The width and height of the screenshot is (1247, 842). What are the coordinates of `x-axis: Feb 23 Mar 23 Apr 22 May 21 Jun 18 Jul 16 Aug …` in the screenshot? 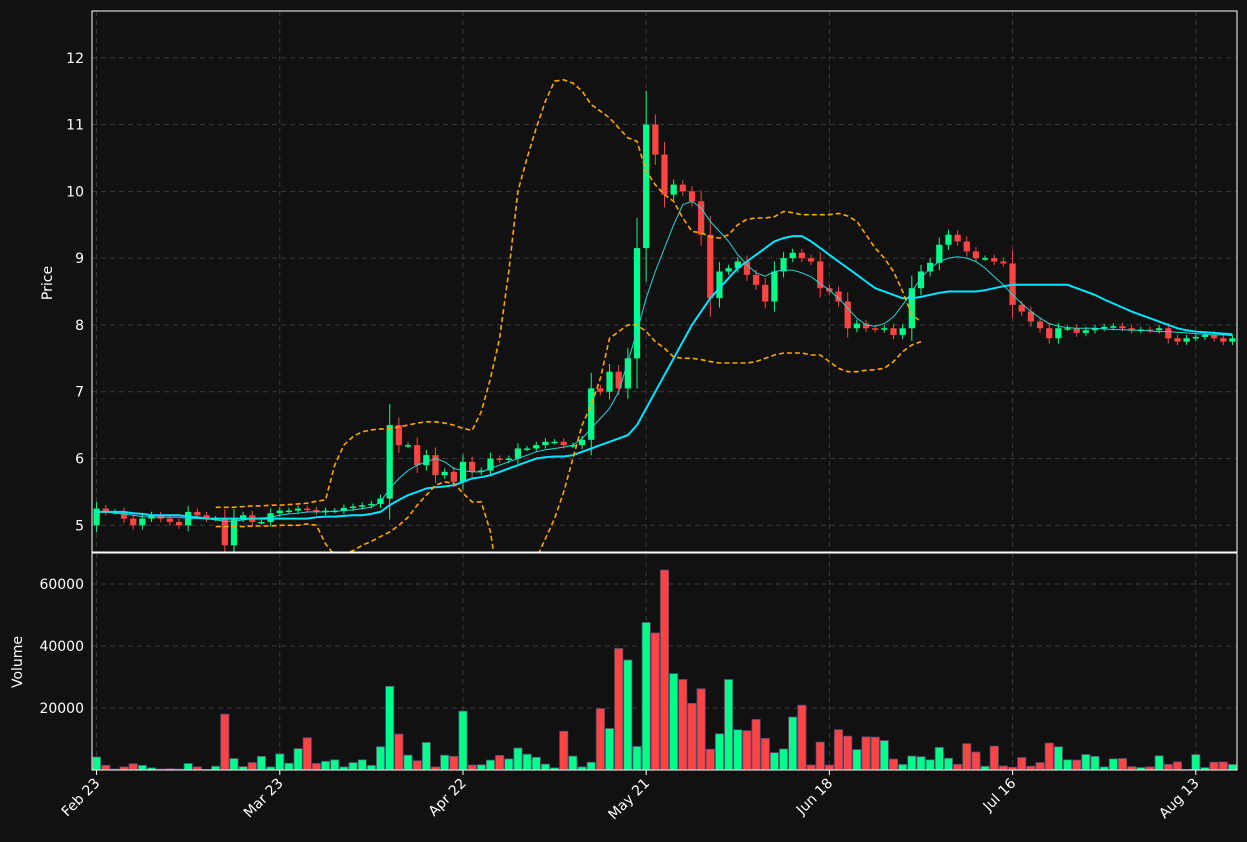 It's located at (631, 796).